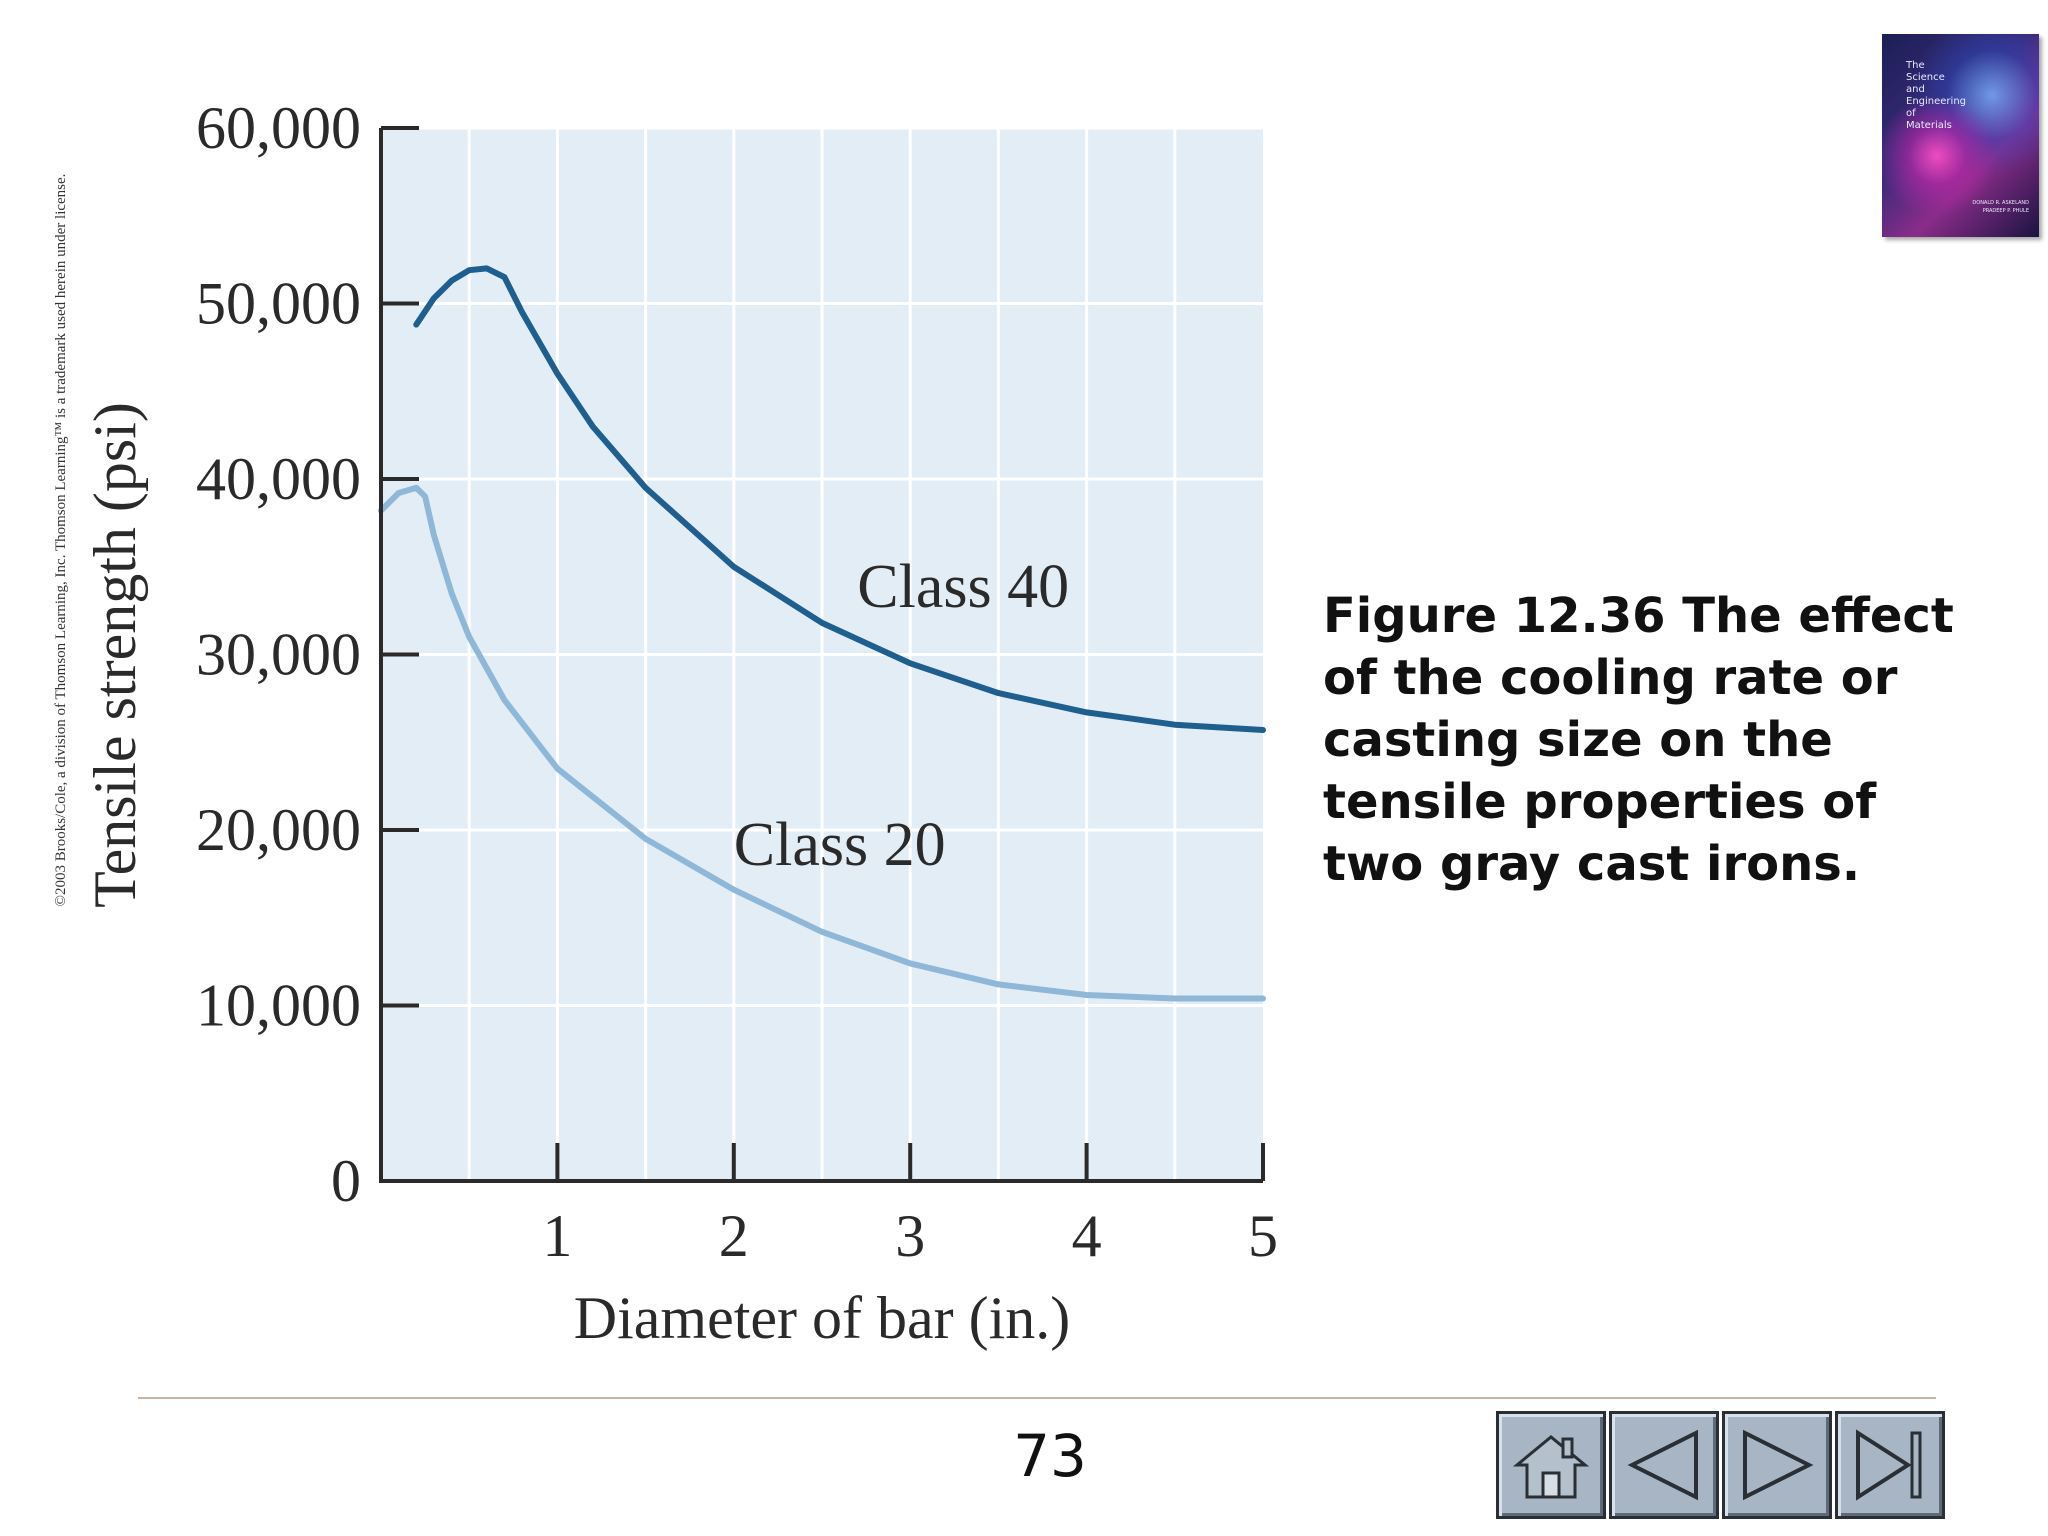  I want to click on skip-end-icon, so click(1889, 1465).